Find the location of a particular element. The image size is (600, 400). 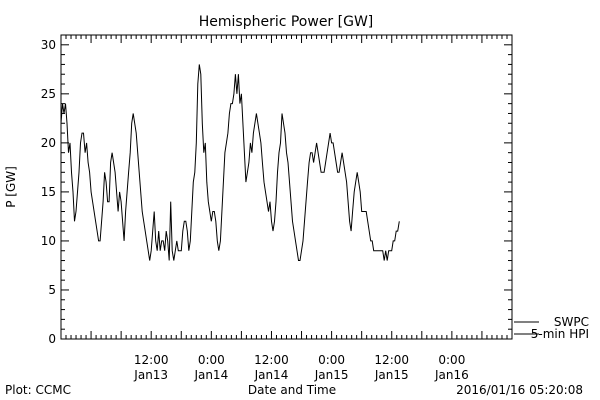

legend-label: 5-min HPI is located at coordinates (560, 334).